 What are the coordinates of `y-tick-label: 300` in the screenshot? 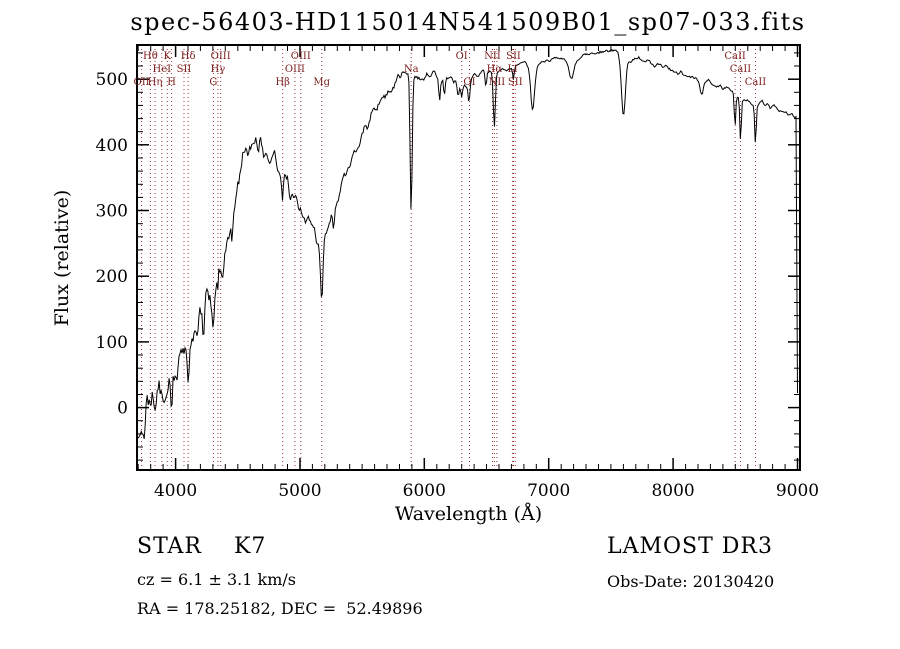 It's located at (112, 212).